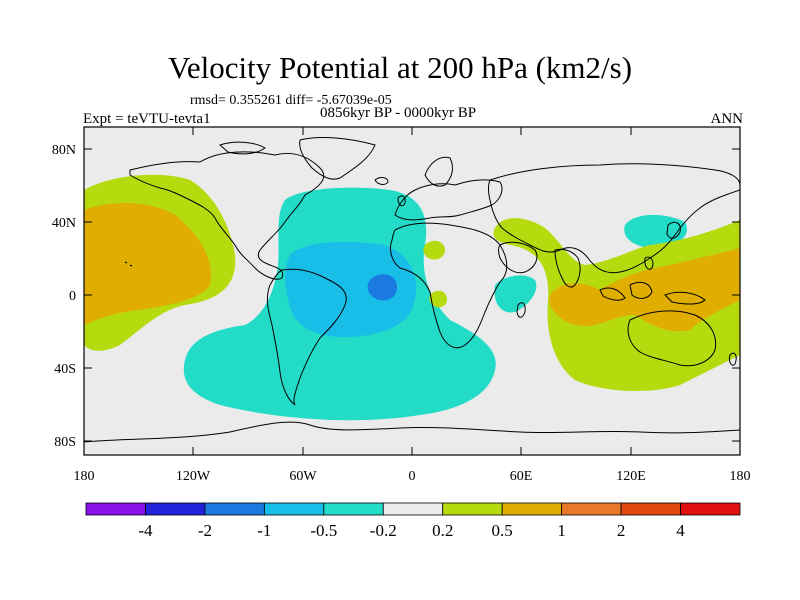 This screenshot has height=600, width=800. Describe the element at coordinates (147, 264) in the screenshot. I see `contour-pacific-core` at that location.